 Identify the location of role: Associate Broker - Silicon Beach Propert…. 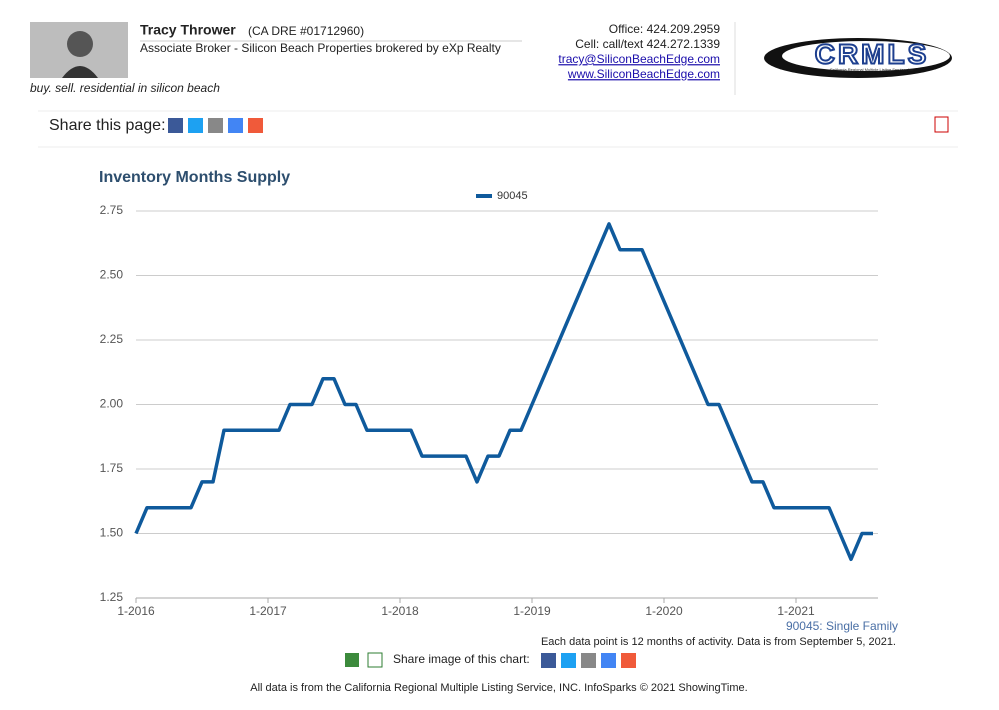
(320, 48).